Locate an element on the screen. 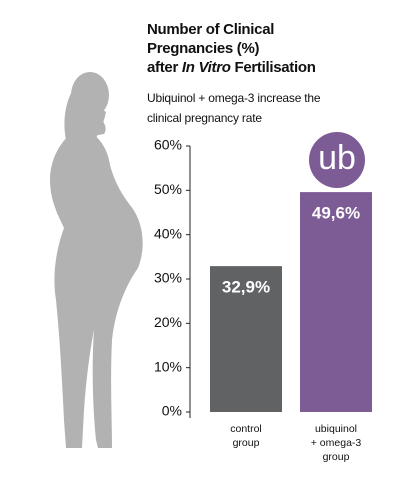  y-tick-label: 60% is located at coordinates (168, 145).